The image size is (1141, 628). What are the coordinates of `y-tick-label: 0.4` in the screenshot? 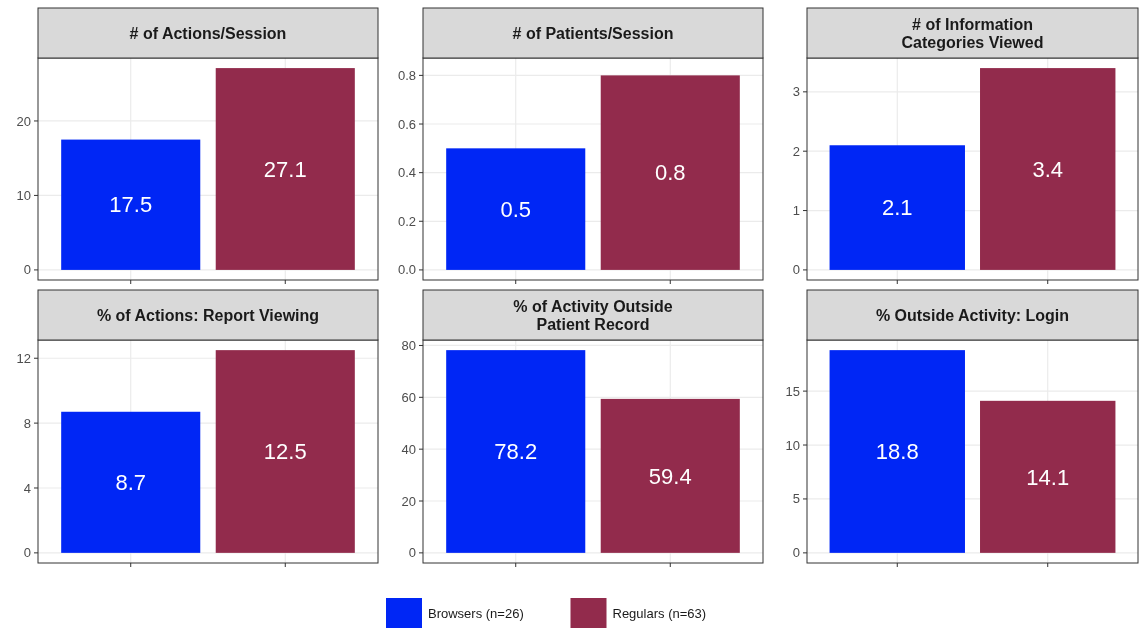 It's located at (406, 173).